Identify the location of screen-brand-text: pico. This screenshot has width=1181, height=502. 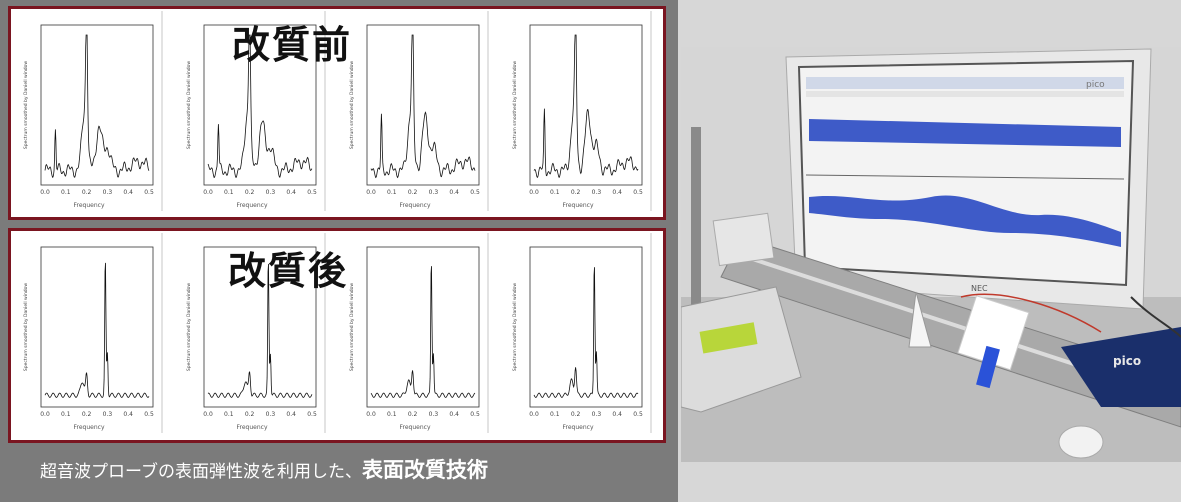
(1095, 85).